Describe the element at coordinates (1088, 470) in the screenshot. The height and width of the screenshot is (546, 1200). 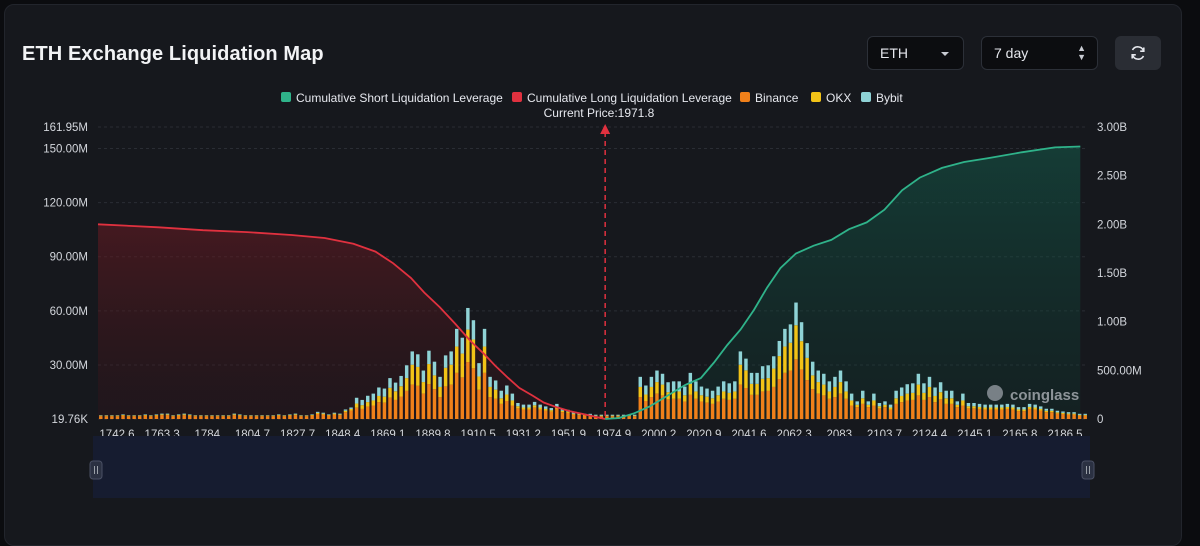
I see `slider-handle-right` at that location.